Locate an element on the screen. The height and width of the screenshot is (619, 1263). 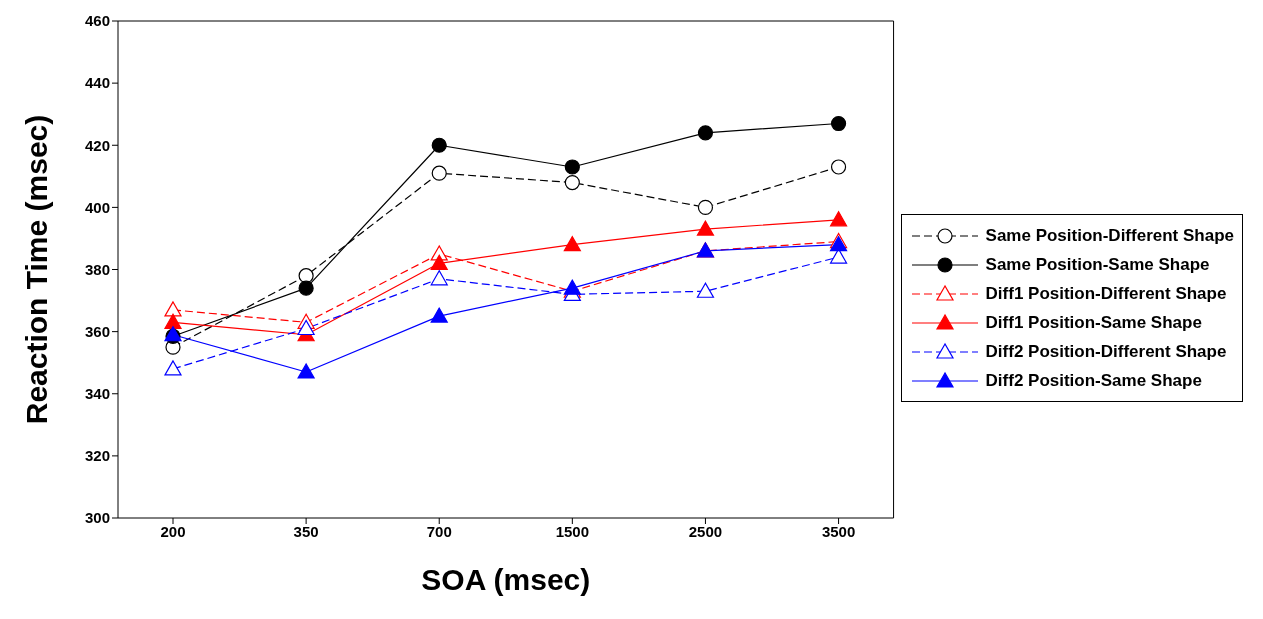
y-tick-label: 360 is located at coordinates (97, 331).